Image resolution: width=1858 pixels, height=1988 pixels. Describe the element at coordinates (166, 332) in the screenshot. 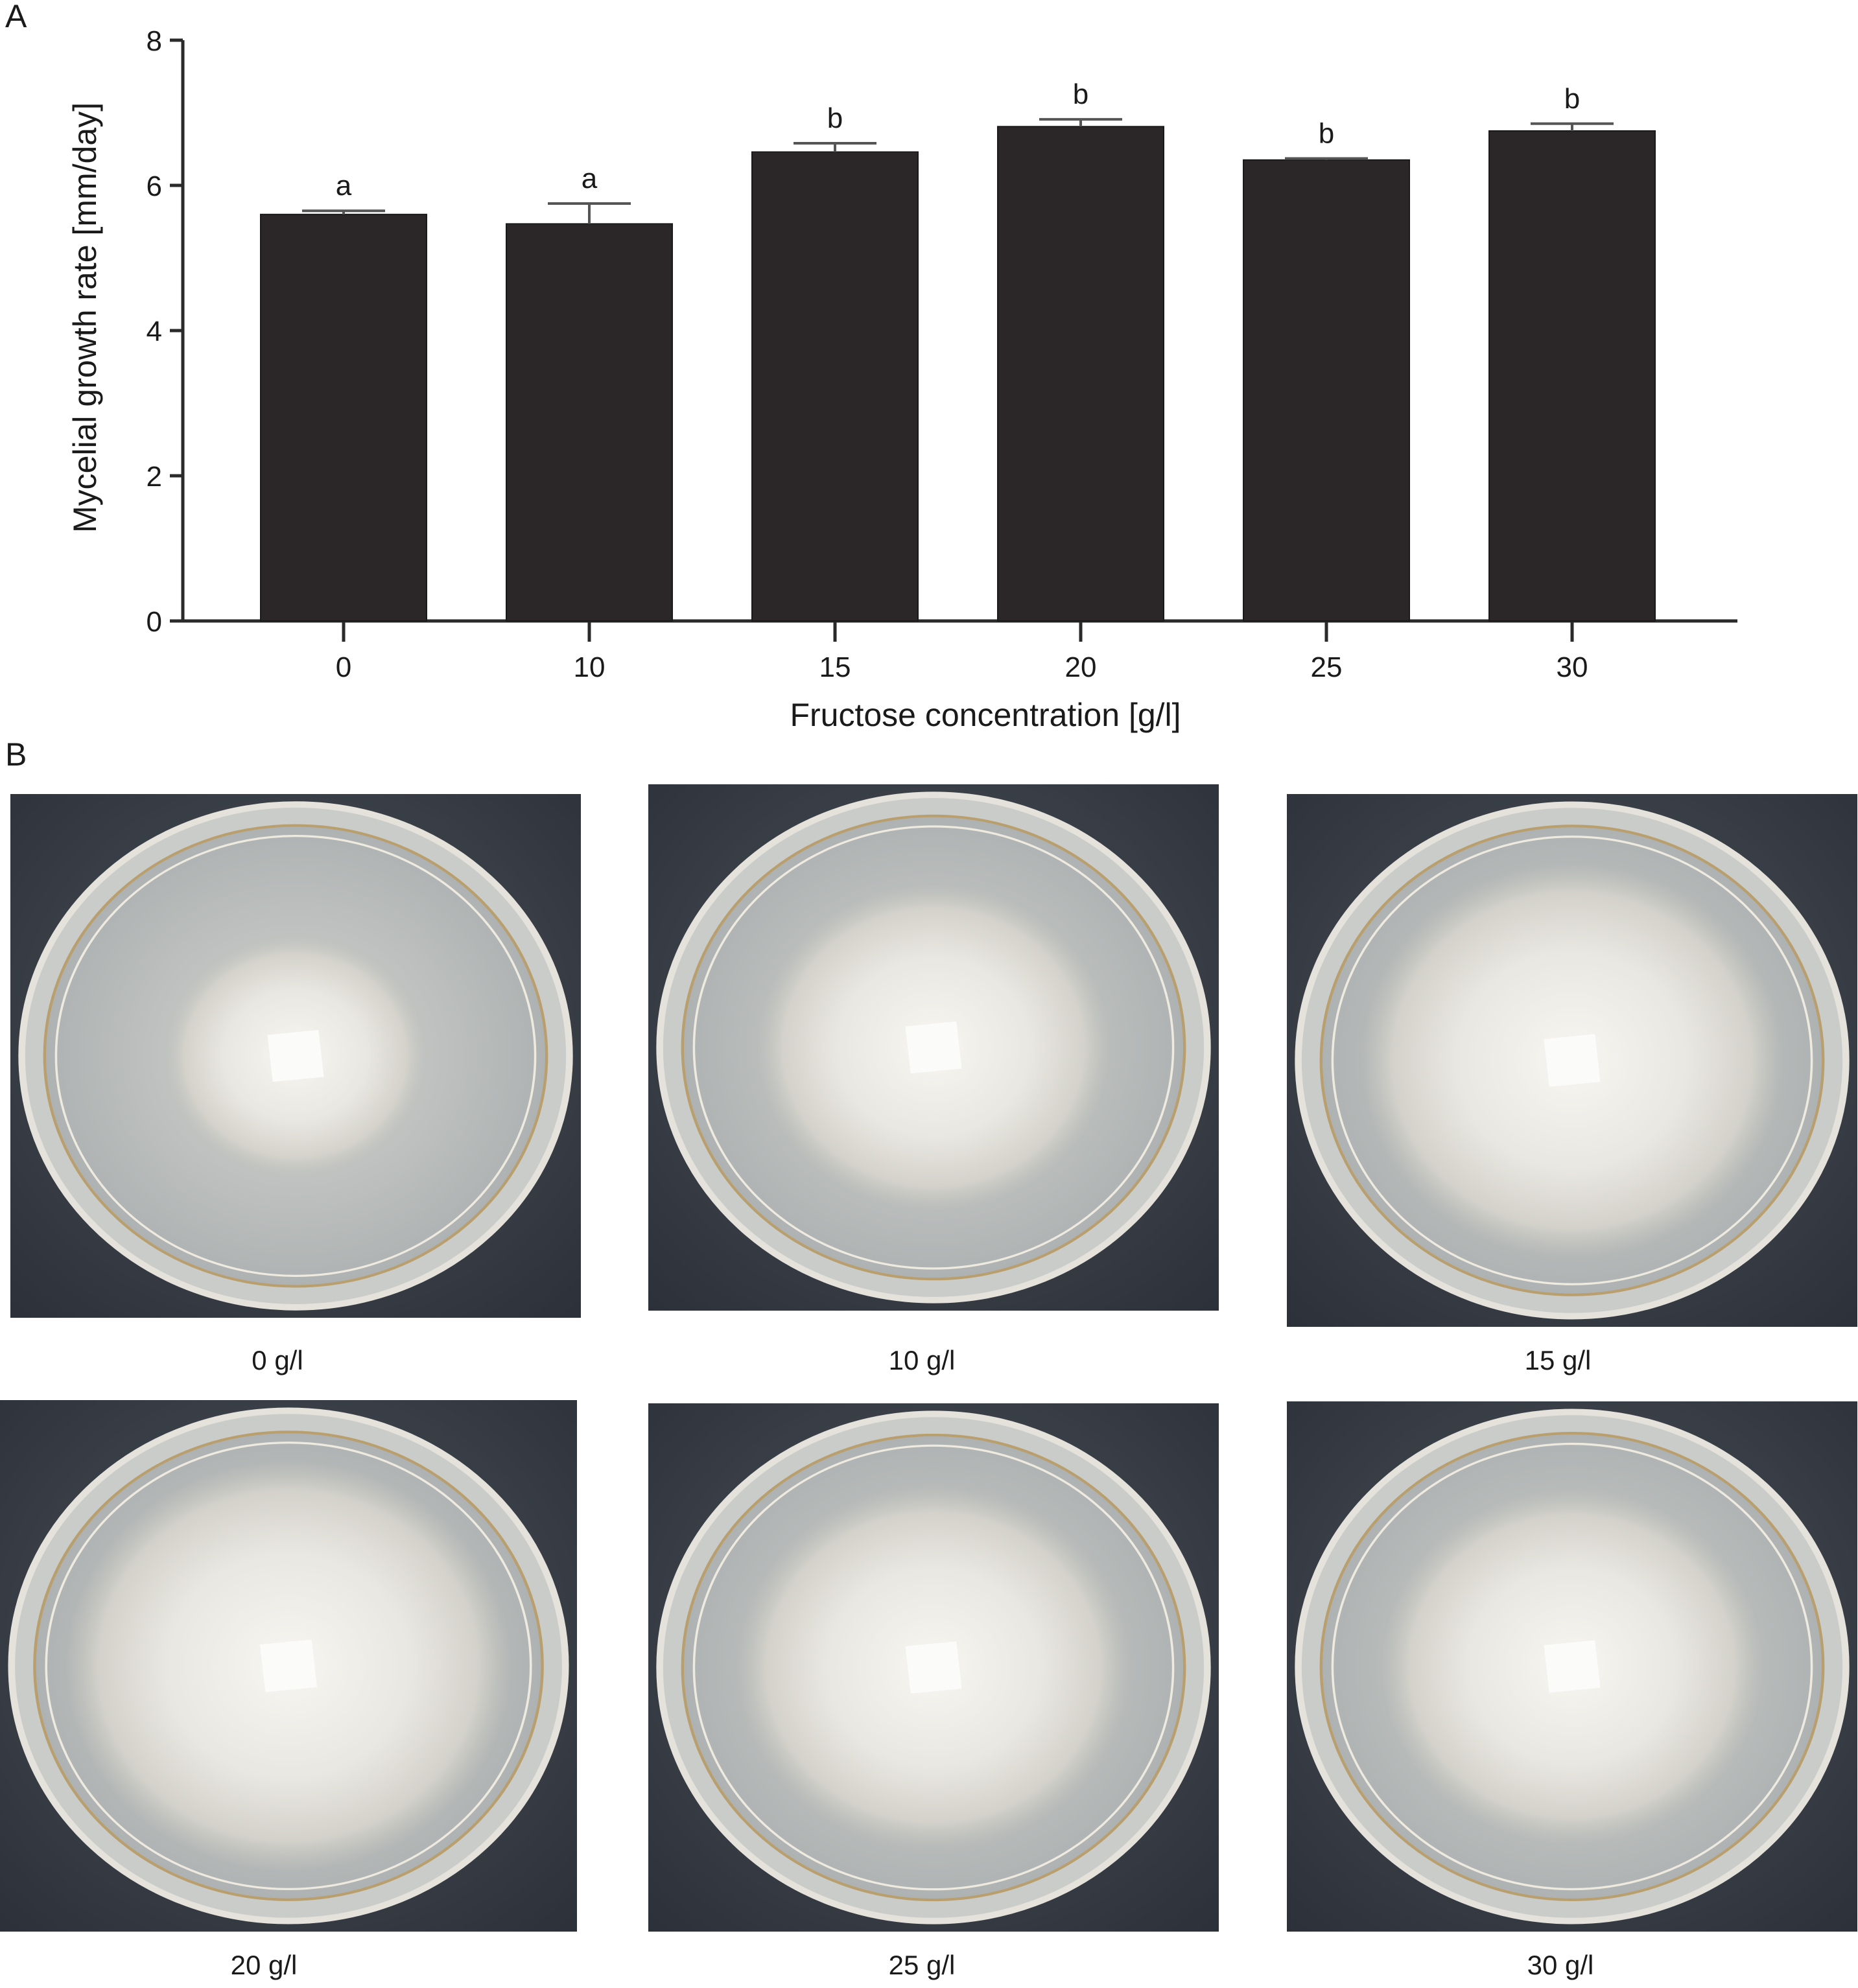

I see `y-axis: 0 2 4 6 8` at that location.